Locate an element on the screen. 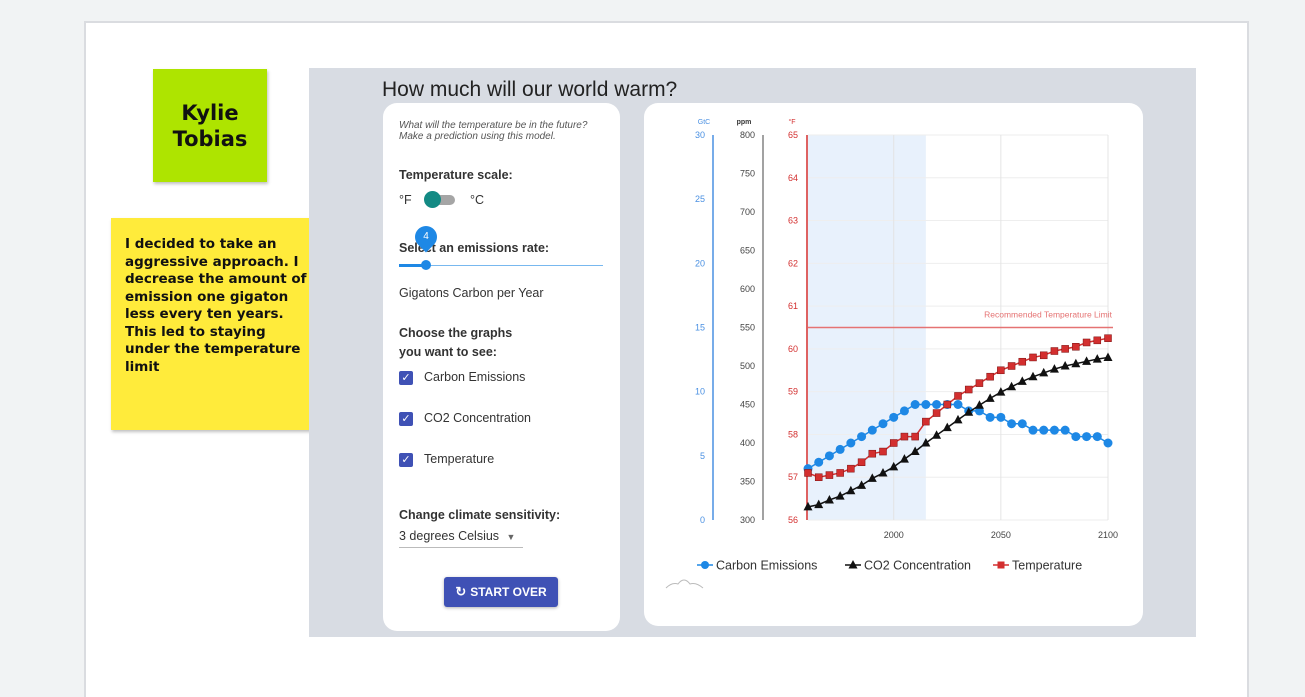 The image size is (1305, 697). name-sticky-note: Kylie Tobias is located at coordinates (210, 125).